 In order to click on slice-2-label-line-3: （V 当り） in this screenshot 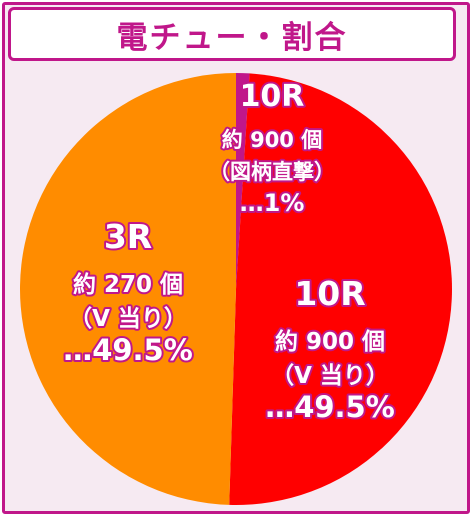, I will do `click(330, 375)`.